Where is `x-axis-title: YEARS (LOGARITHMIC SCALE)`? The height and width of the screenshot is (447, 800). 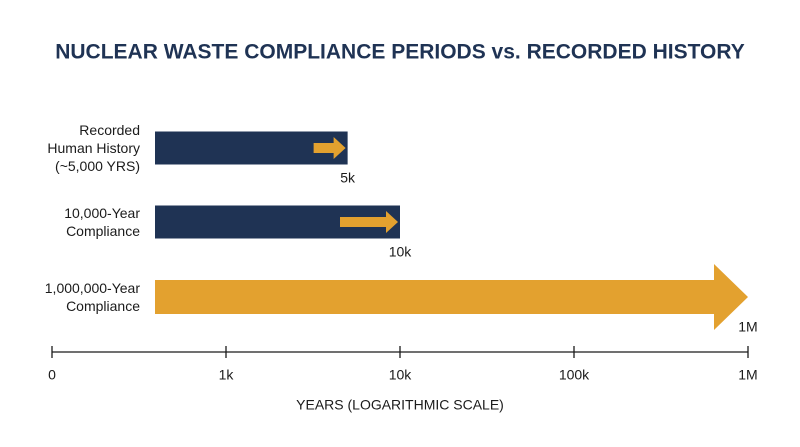
x-axis-title: YEARS (LOGARITHMIC SCALE) is located at coordinates (400, 405).